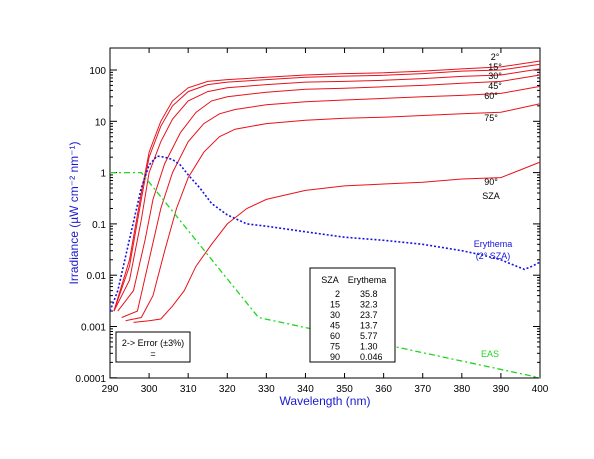 The width and height of the screenshot is (594, 459). What do you see at coordinates (369, 315) in the screenshot?
I see `table-cell-erythema: 23.7` at bounding box center [369, 315].